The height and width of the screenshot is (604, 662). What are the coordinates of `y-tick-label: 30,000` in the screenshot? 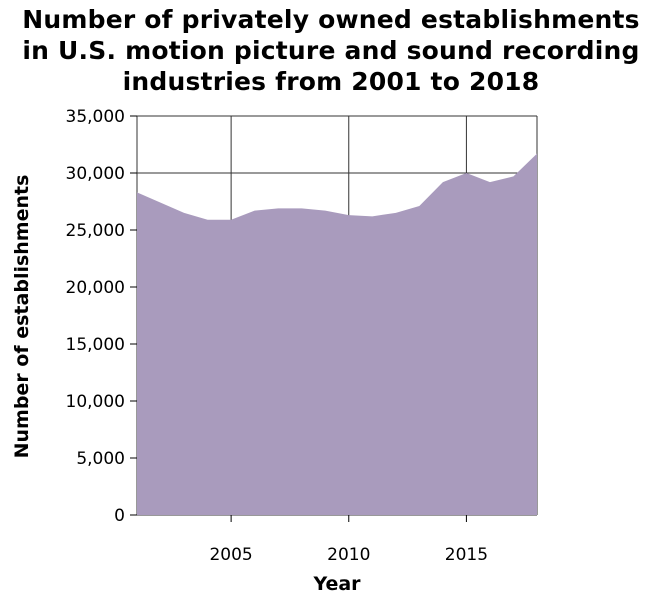 It's located at (95, 174).